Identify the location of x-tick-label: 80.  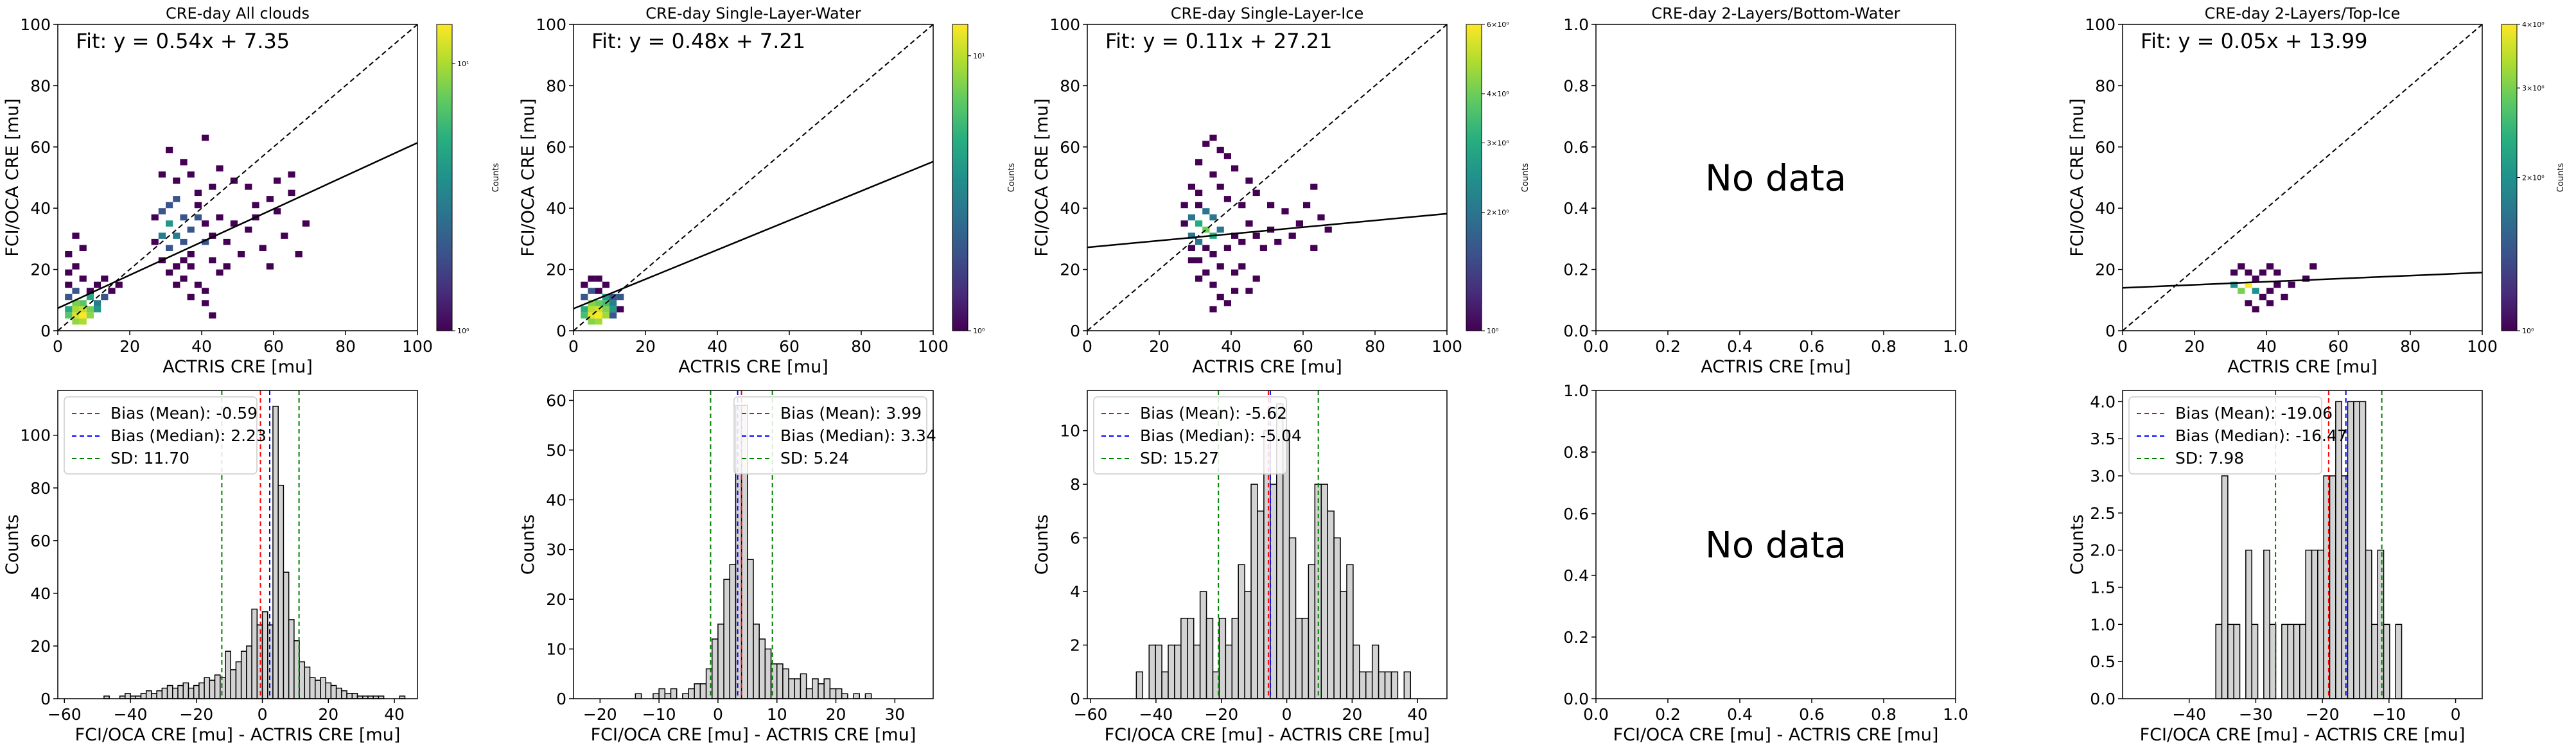
(345, 347).